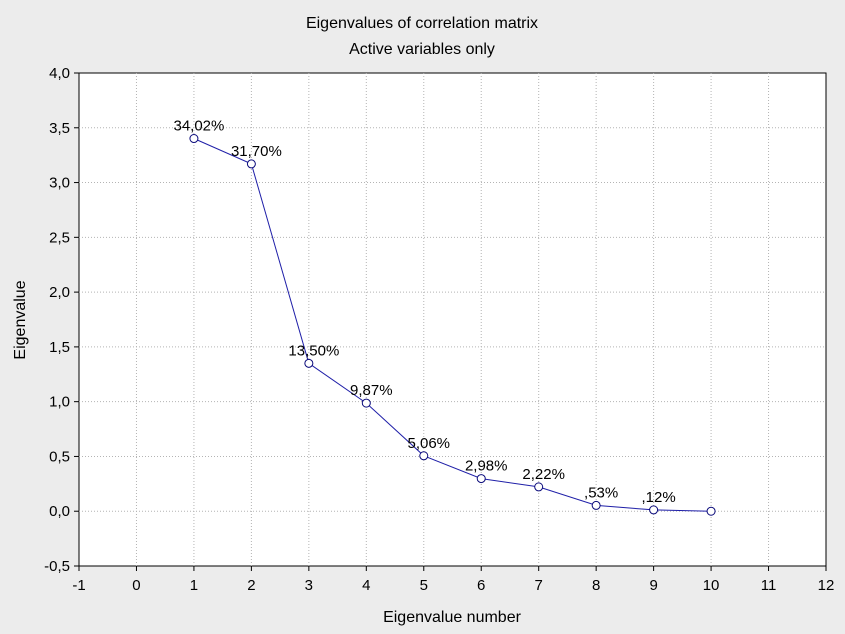 The height and width of the screenshot is (634, 845). Describe the element at coordinates (452, 617) in the screenshot. I see `x-axis-label: Eigenvalue number` at that location.